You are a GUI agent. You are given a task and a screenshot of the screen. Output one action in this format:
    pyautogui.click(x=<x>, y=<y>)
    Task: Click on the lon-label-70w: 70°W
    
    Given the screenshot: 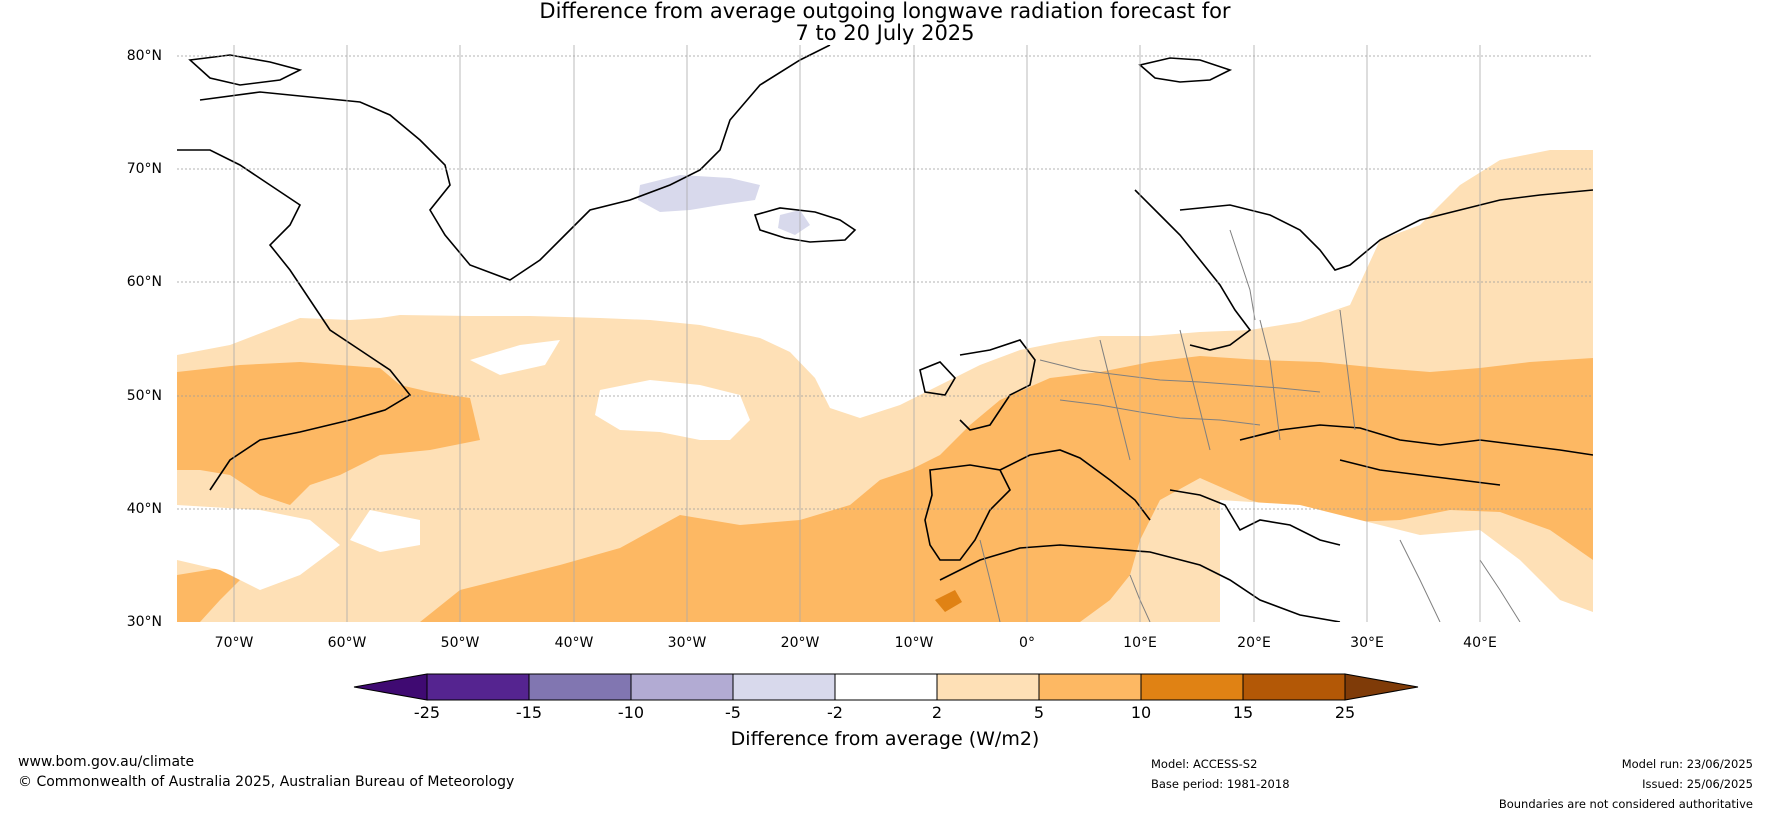 What is the action you would take?
    pyautogui.click(x=234, y=643)
    